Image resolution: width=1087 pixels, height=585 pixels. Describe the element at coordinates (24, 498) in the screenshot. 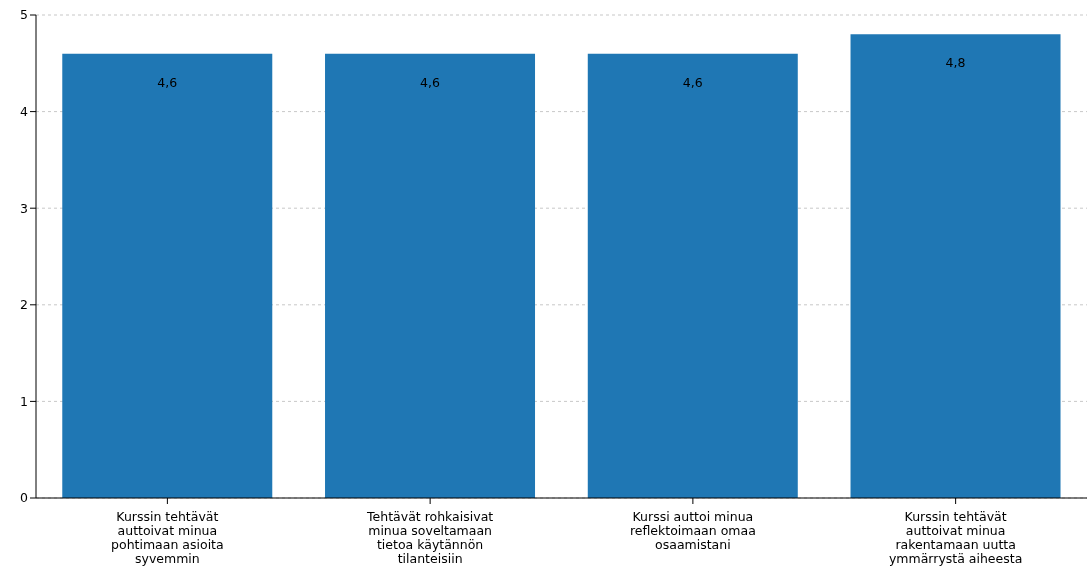

I see `y-tick-label: 0` at that location.